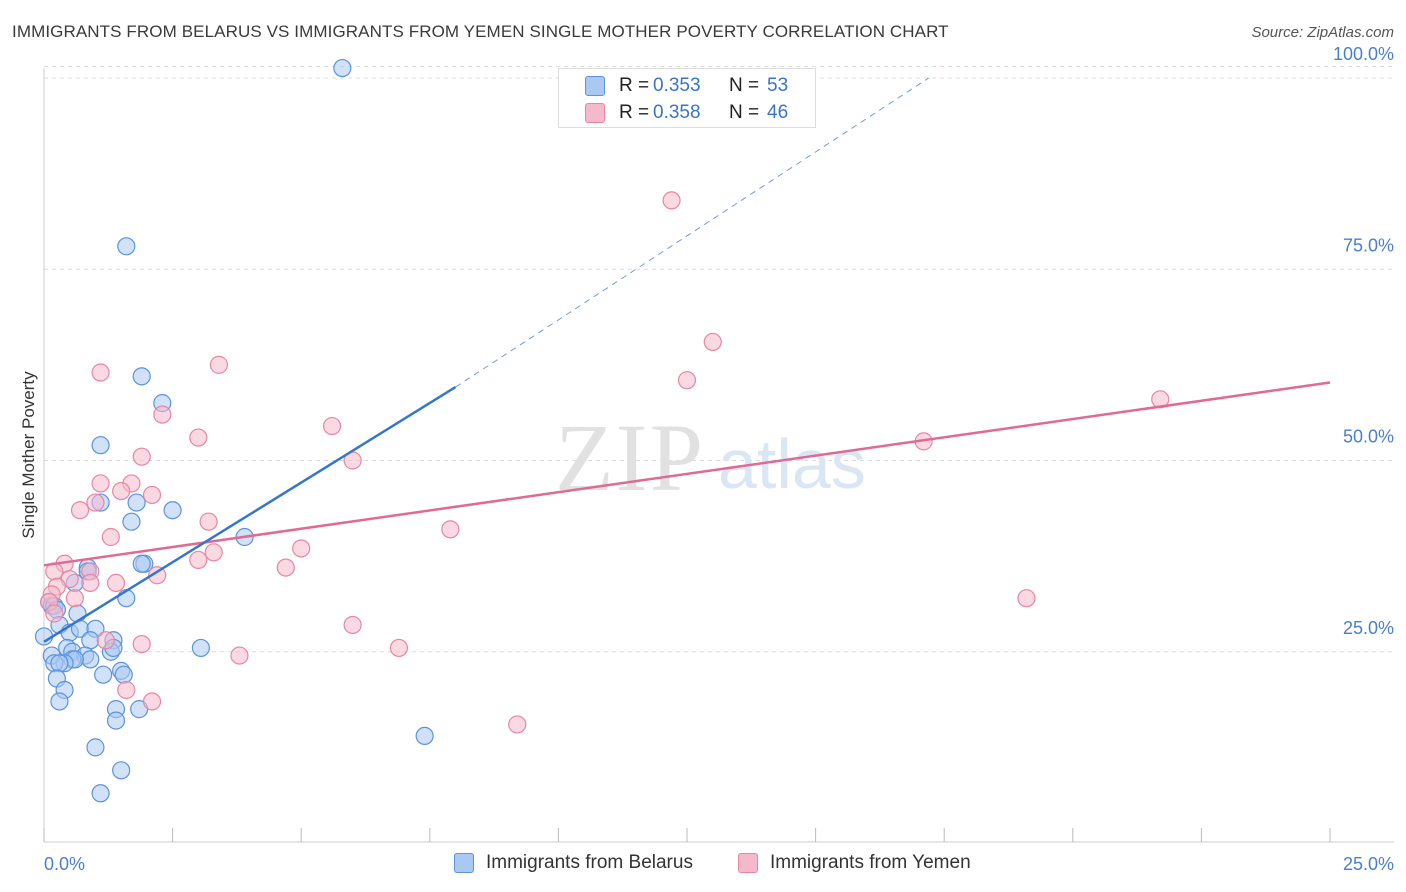 The height and width of the screenshot is (892, 1406). I want to click on watermark-atlas: atlas, so click(792, 464).